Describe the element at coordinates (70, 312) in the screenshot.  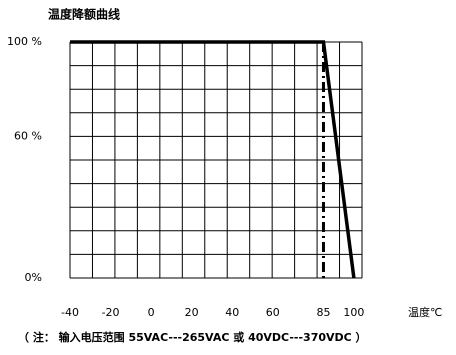
I see `x-tick-label: -40` at that location.